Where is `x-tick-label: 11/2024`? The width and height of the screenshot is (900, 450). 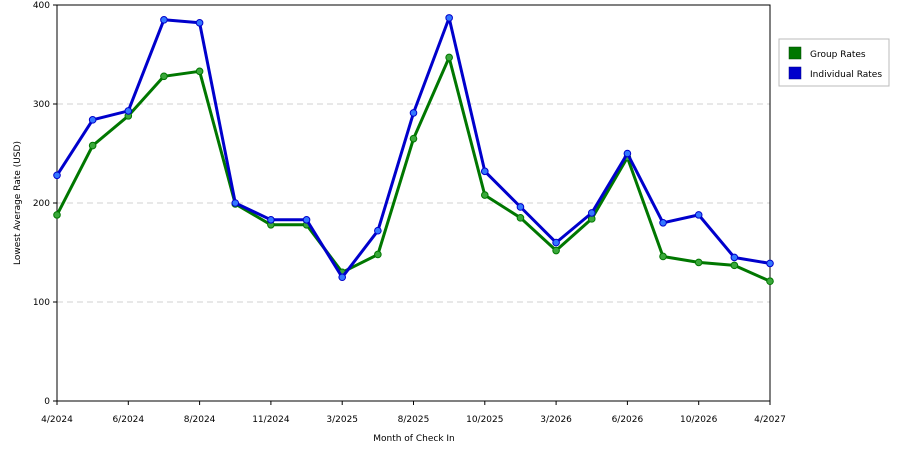
x-tick-label: 11/2024 is located at coordinates (271, 420).